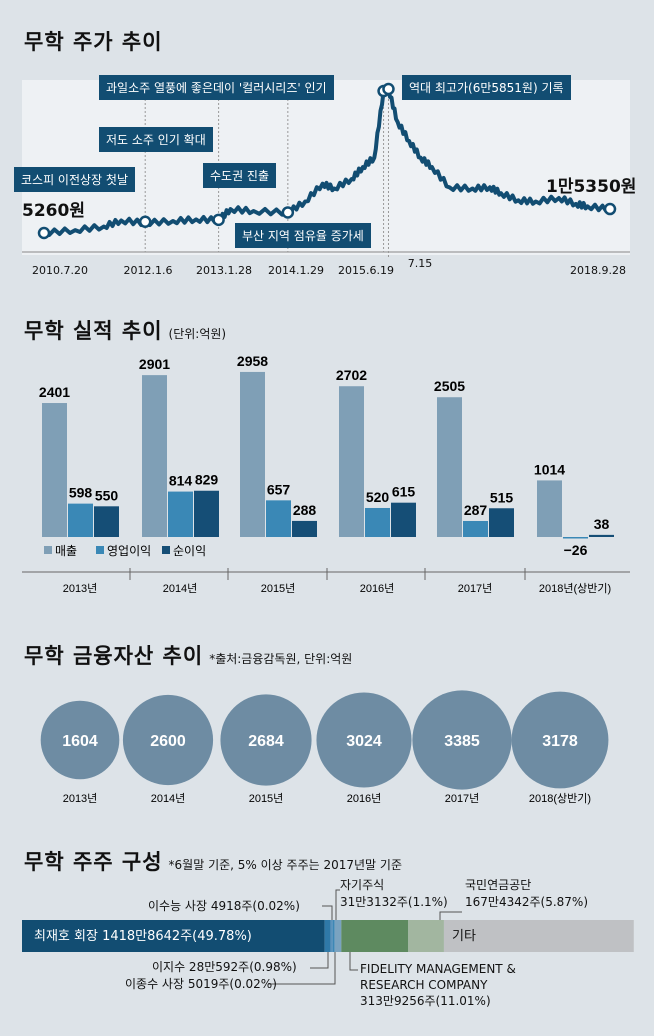 This screenshot has width=654, height=1036. I want to click on category-label: 2015년, so click(278, 588).